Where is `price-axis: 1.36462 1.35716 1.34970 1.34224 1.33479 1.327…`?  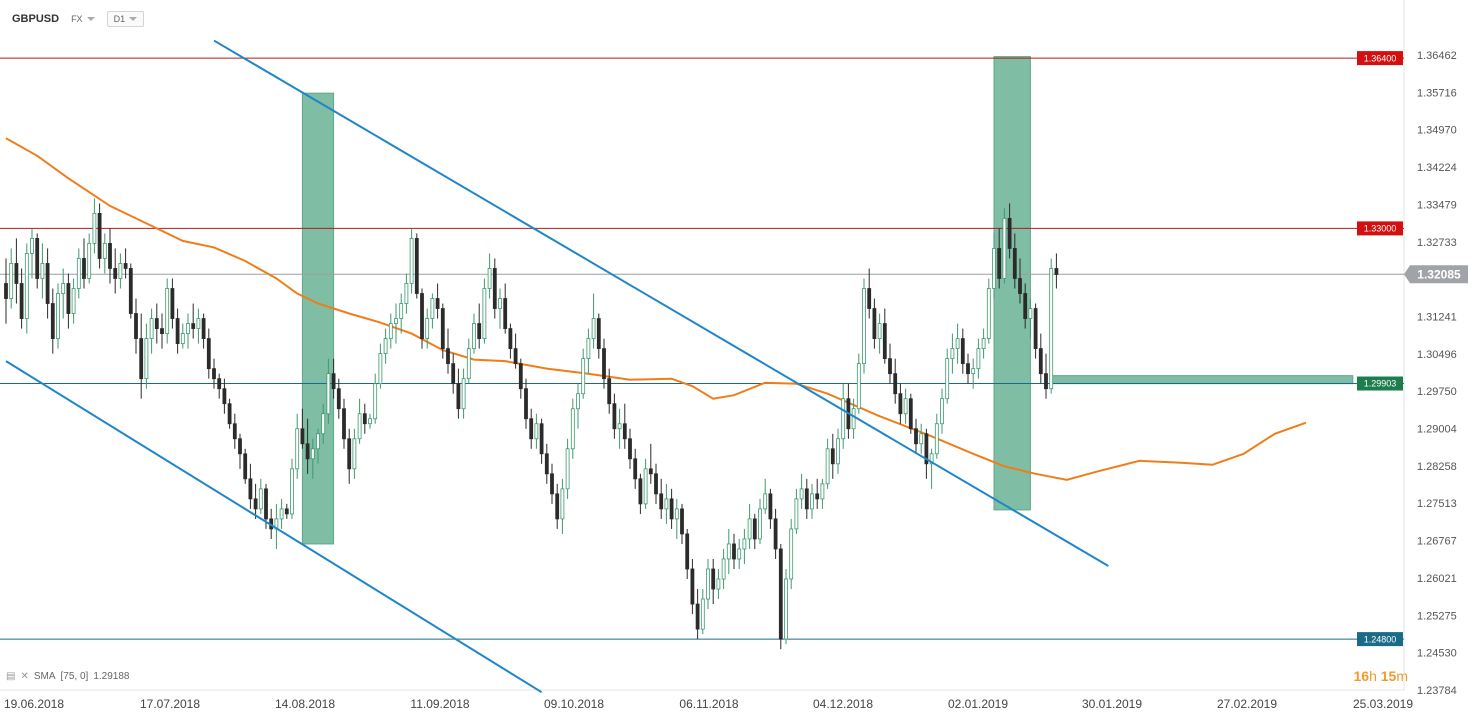
price-axis: 1.36462 1.35716 1.34970 1.34224 1.33479 1.327… is located at coordinates (1437, 373).